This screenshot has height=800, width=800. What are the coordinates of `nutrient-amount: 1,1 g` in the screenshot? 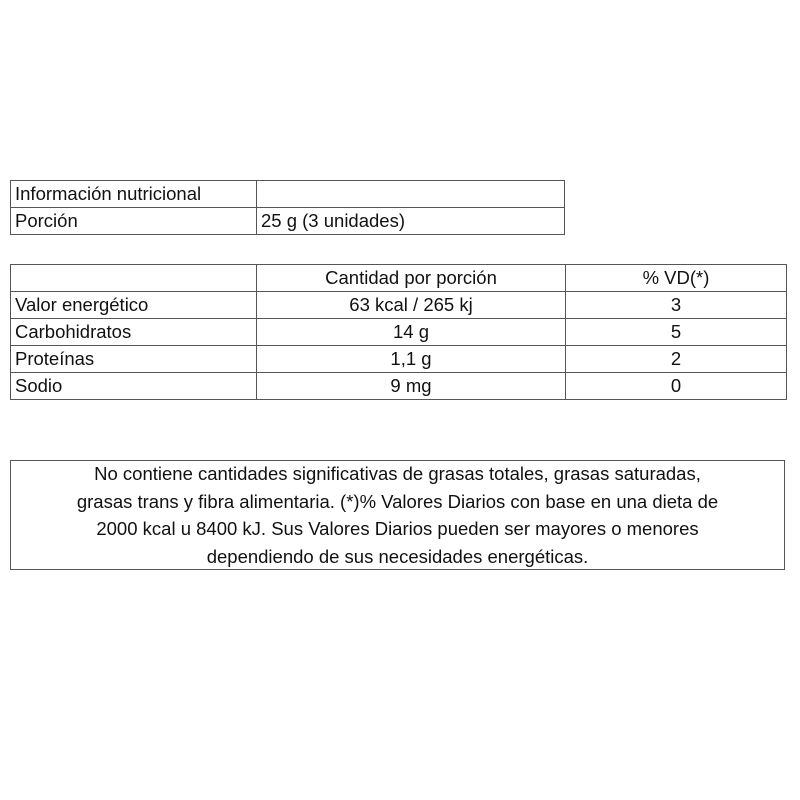 It's located at (411, 359).